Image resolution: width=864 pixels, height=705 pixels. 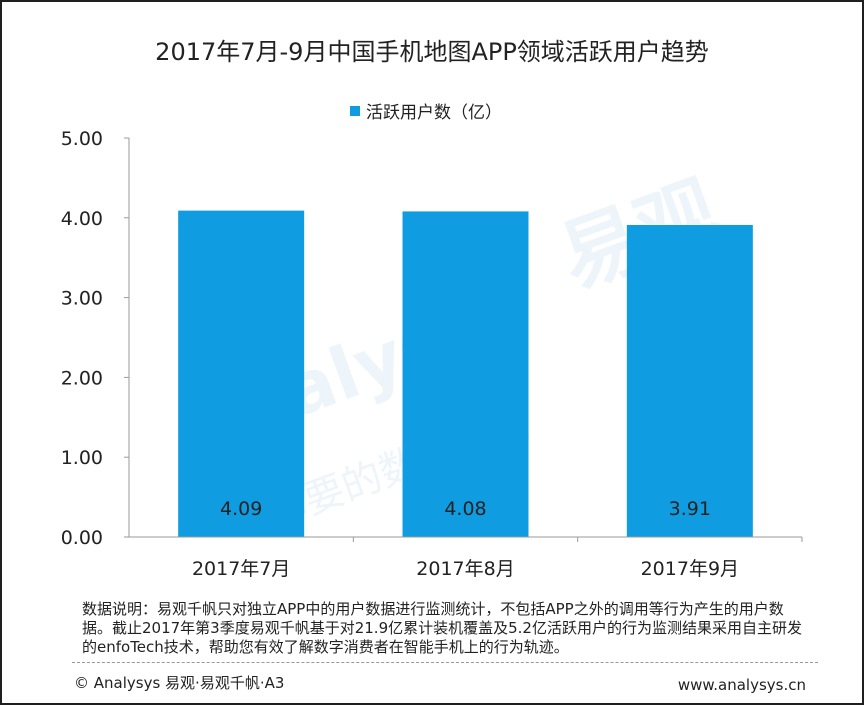 I want to click on x-tick-label: 2017年8月, so click(x=465, y=569).